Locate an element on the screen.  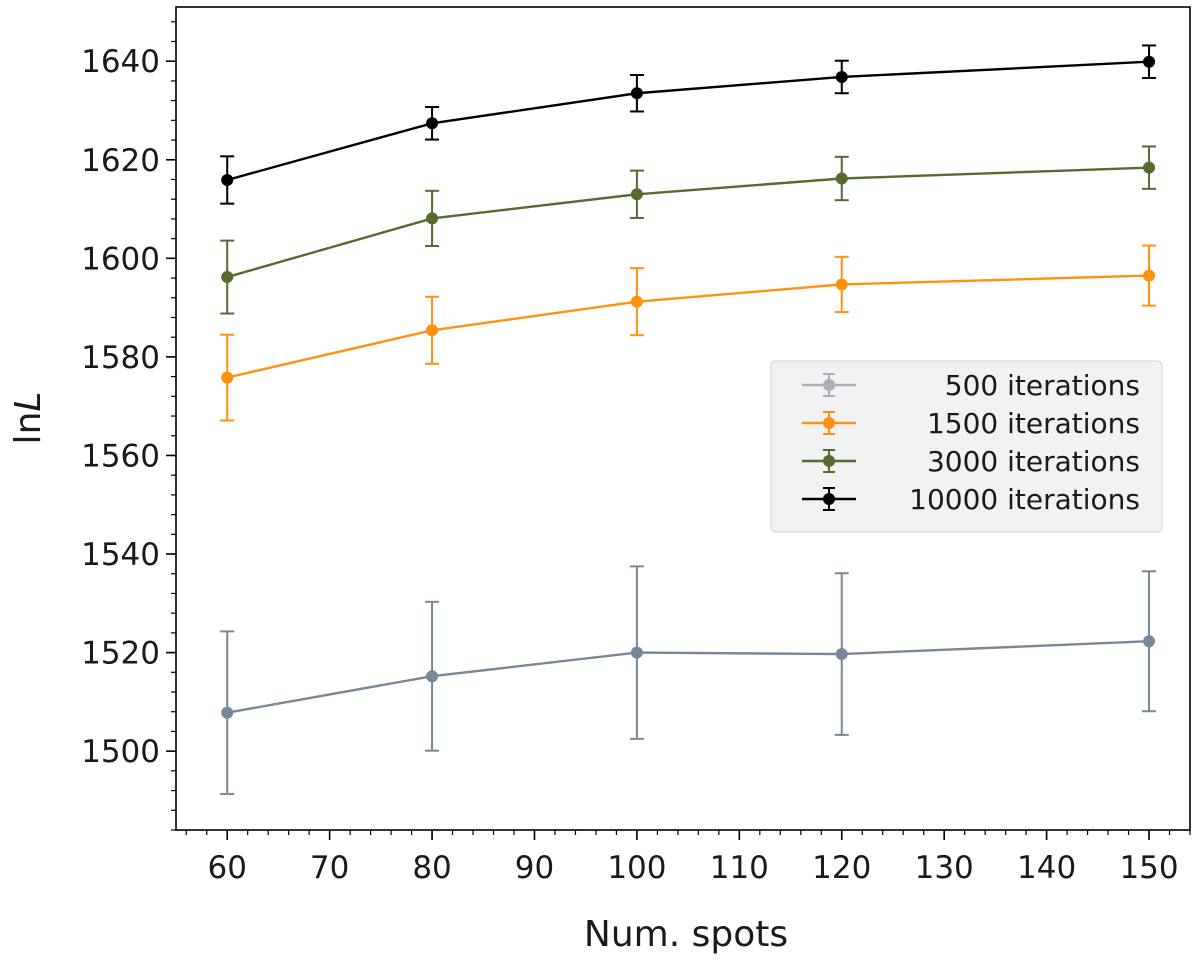
y-axis-label-prefix: ln is located at coordinates (28, 428).